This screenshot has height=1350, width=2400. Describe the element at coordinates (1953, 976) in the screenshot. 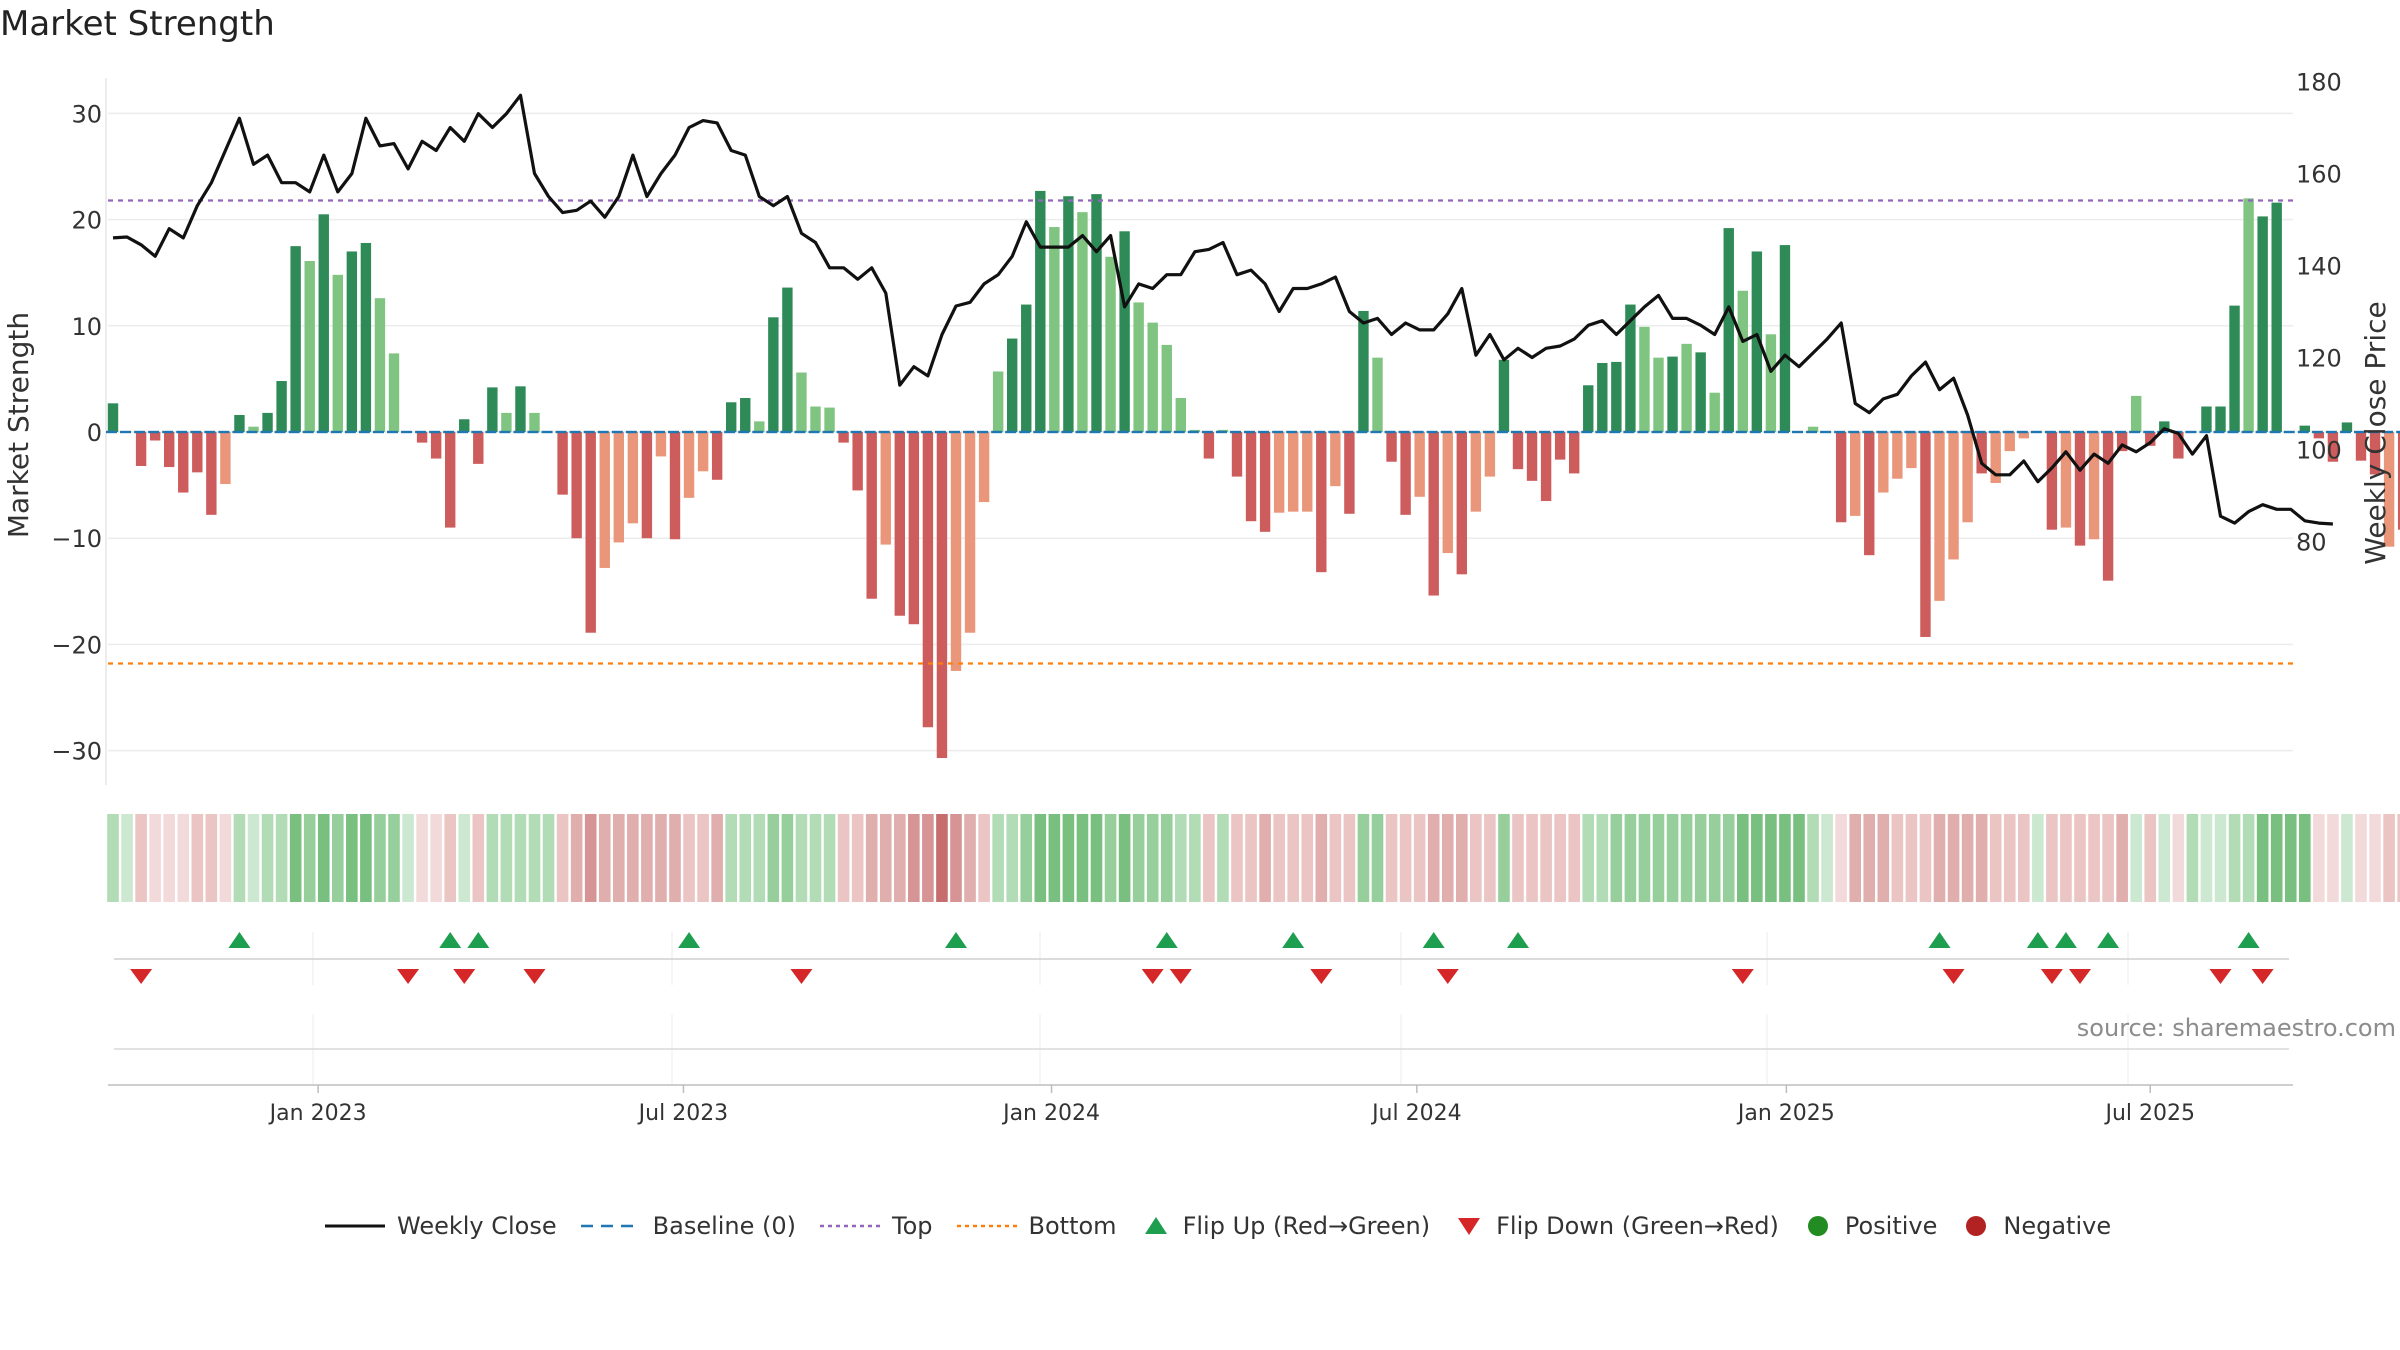

I see `flip-down-marker` at that location.